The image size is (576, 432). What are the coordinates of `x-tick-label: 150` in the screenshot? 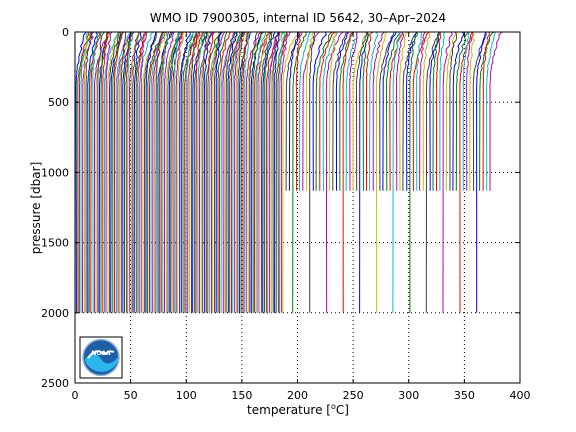 It's located at (241, 395).